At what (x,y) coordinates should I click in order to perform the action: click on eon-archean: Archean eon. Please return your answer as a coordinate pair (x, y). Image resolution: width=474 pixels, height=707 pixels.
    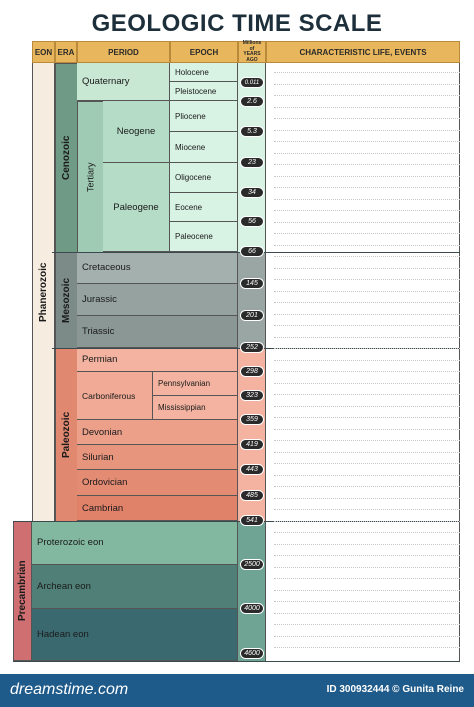
    Looking at the image, I should click on (135, 587).